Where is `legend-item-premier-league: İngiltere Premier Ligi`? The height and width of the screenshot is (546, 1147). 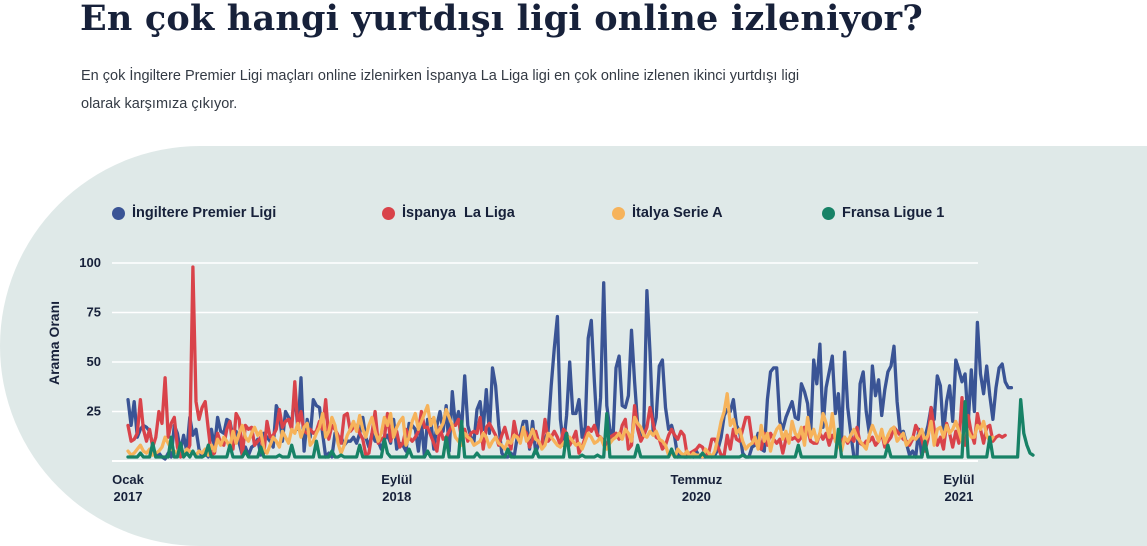
legend-item-premier-league: İngiltere Premier Ligi is located at coordinates (194, 213).